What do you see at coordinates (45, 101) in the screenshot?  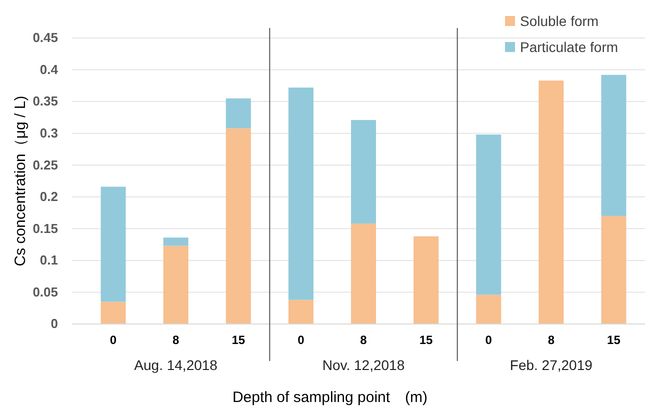 I see `y-tick-label: 0.35` at bounding box center [45, 101].